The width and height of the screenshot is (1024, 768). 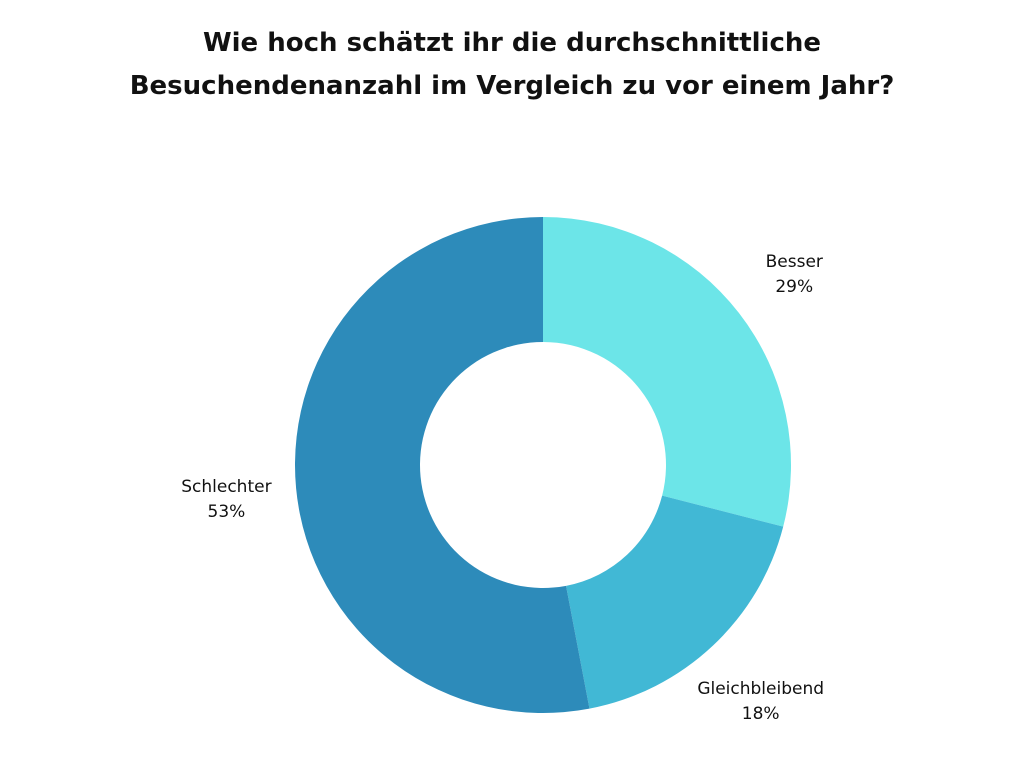 What do you see at coordinates (794, 274) in the screenshot?
I see `slice-label-besser: Besser 29%` at bounding box center [794, 274].